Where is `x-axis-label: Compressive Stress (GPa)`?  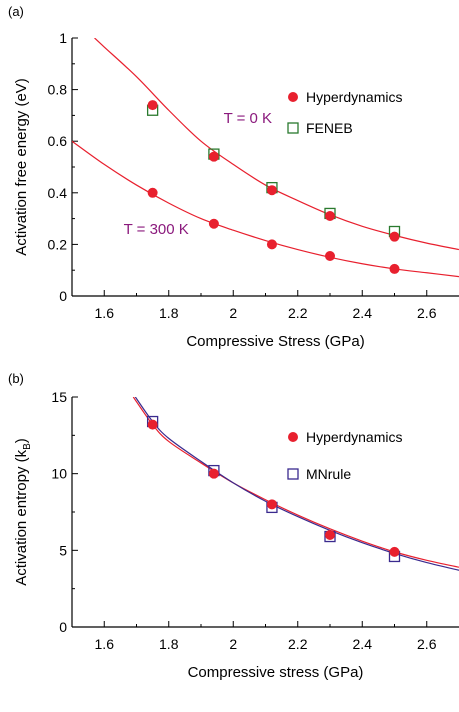 x-axis-label: Compressive Stress (GPa) is located at coordinates (275, 341).